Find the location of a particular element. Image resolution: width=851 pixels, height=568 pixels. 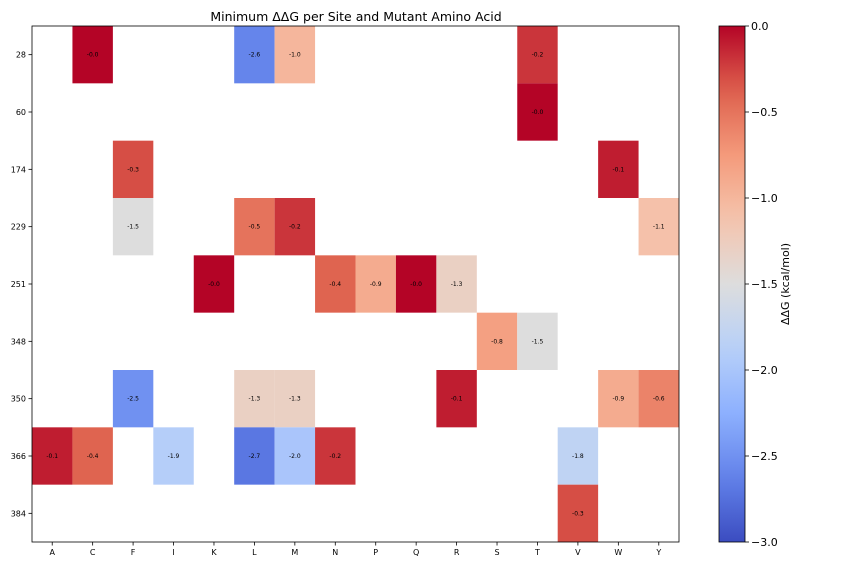

heatmap-cell-350-W is located at coordinates (618, 399).